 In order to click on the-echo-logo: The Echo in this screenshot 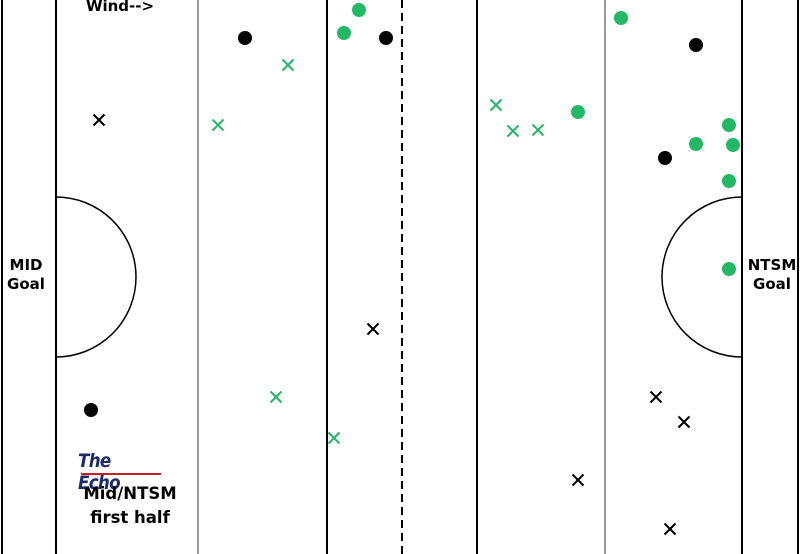, I will do `click(99, 472)`.